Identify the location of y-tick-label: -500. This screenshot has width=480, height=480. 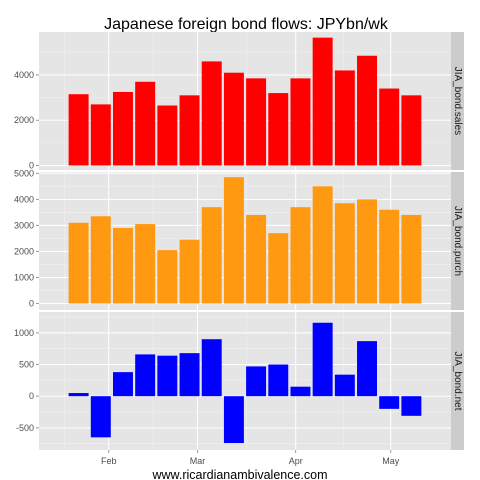
(25, 428).